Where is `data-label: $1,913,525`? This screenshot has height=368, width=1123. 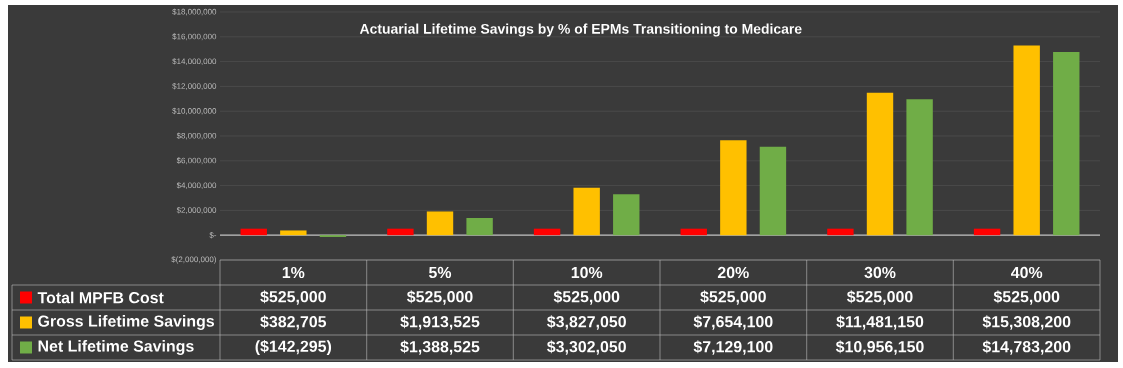 data-label: $1,913,525 is located at coordinates (440, 322).